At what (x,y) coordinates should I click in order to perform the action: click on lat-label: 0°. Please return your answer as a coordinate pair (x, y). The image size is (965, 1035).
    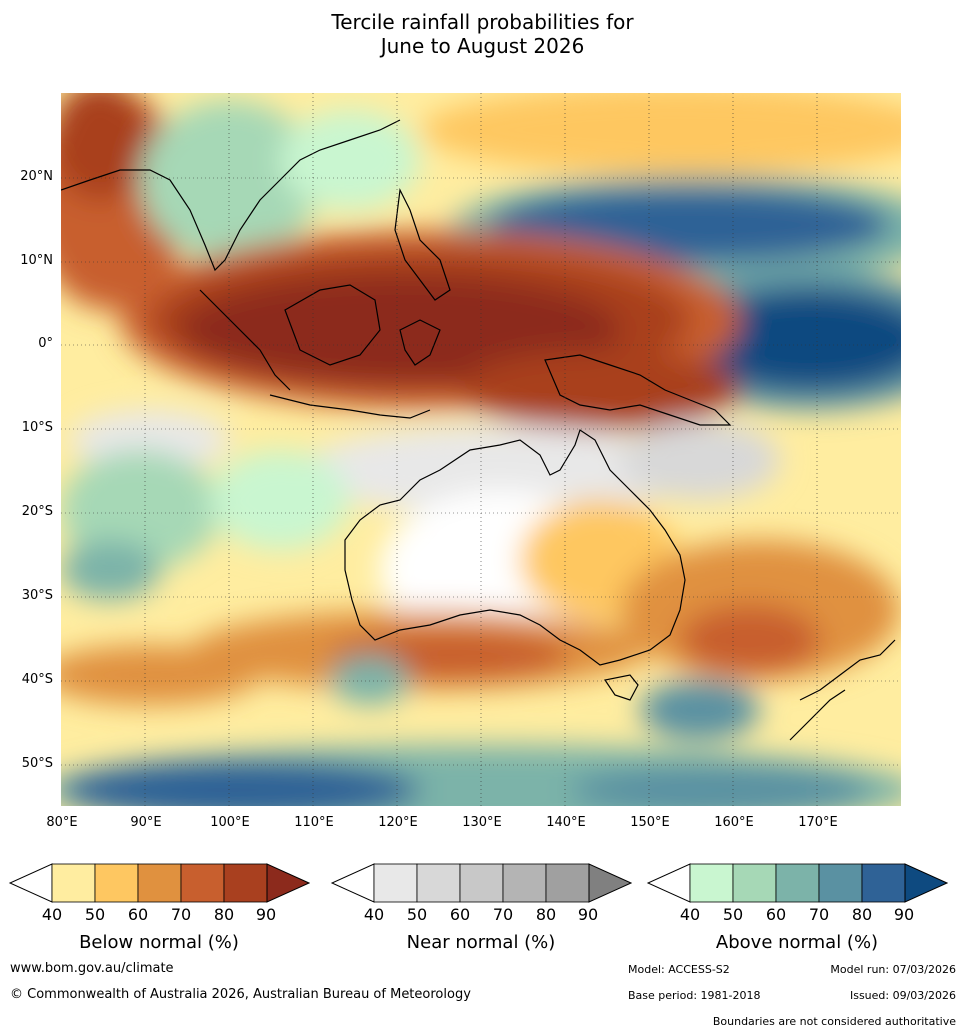
    Looking at the image, I should click on (45, 343).